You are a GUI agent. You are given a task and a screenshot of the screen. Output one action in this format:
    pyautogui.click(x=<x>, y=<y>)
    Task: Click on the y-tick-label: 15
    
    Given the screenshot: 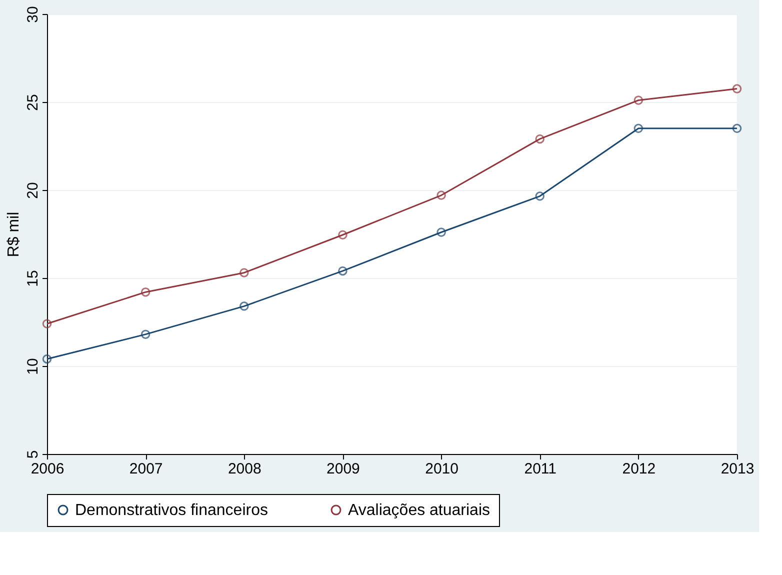 What is the action you would take?
    pyautogui.click(x=33, y=278)
    